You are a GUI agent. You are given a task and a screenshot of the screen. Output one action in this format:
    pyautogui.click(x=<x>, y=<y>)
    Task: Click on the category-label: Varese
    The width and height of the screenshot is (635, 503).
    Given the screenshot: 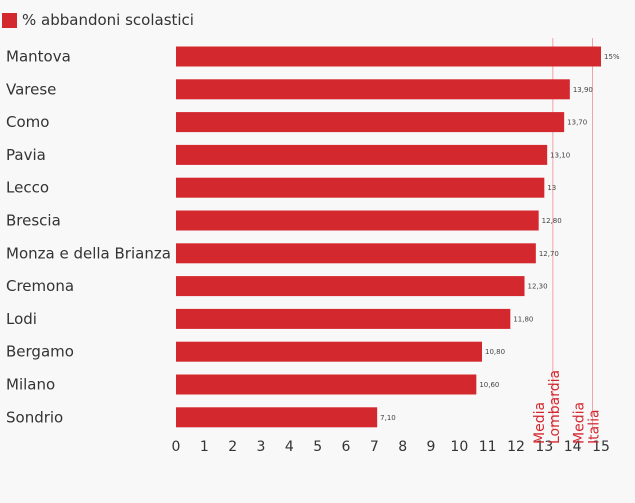 What is the action you would take?
    pyautogui.click(x=31, y=89)
    